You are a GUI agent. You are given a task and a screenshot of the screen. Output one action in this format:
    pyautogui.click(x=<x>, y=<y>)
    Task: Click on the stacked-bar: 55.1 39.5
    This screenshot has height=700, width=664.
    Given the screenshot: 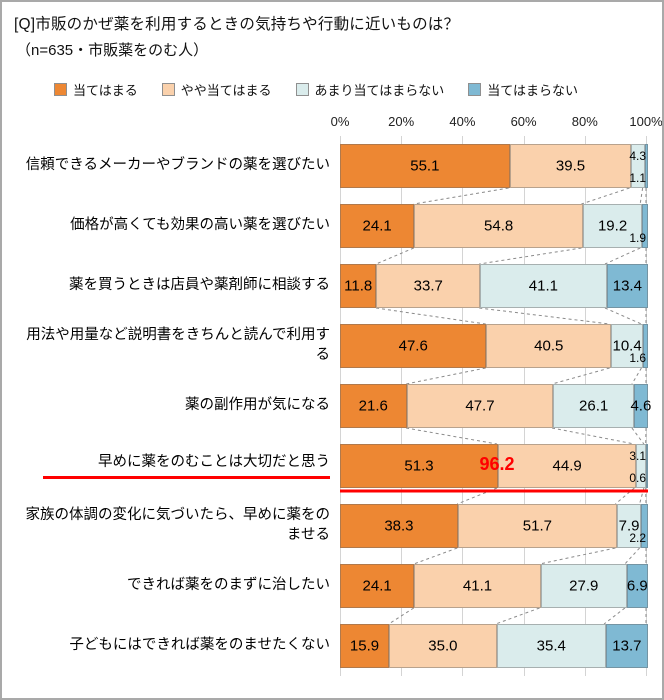 What is the action you would take?
    pyautogui.click(x=494, y=166)
    